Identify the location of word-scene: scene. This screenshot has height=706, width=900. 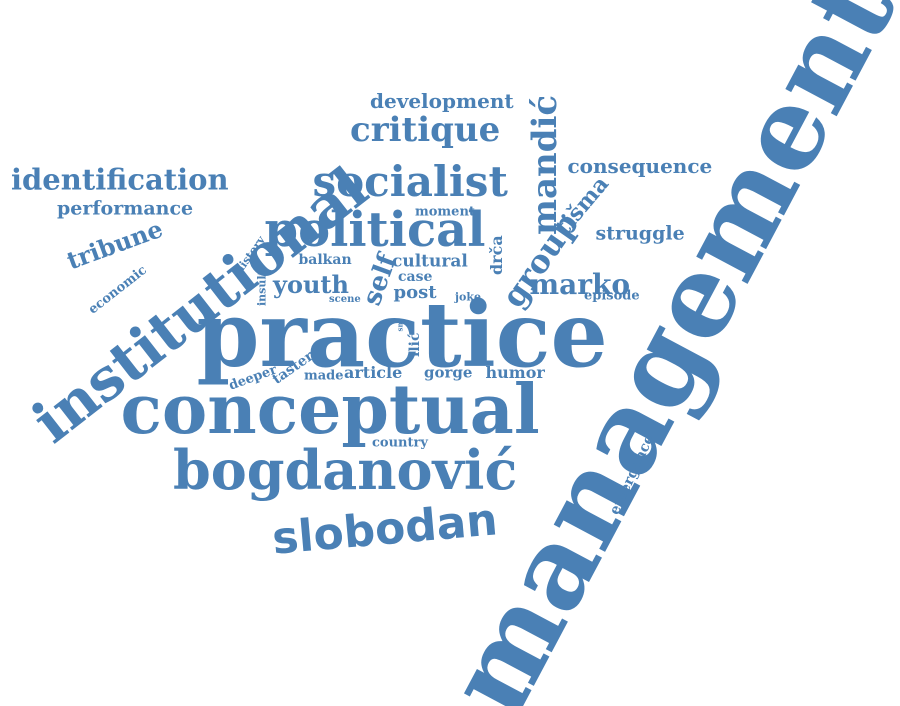
(345, 299).